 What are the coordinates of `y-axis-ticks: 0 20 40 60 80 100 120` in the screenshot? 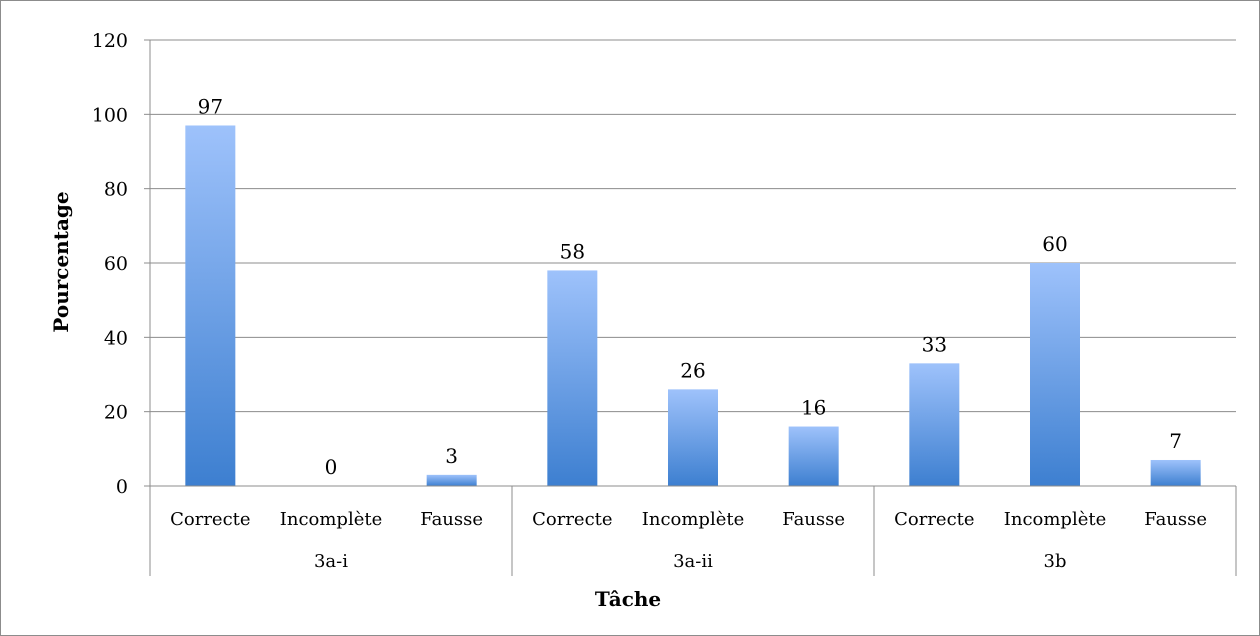 It's located at (110, 264).